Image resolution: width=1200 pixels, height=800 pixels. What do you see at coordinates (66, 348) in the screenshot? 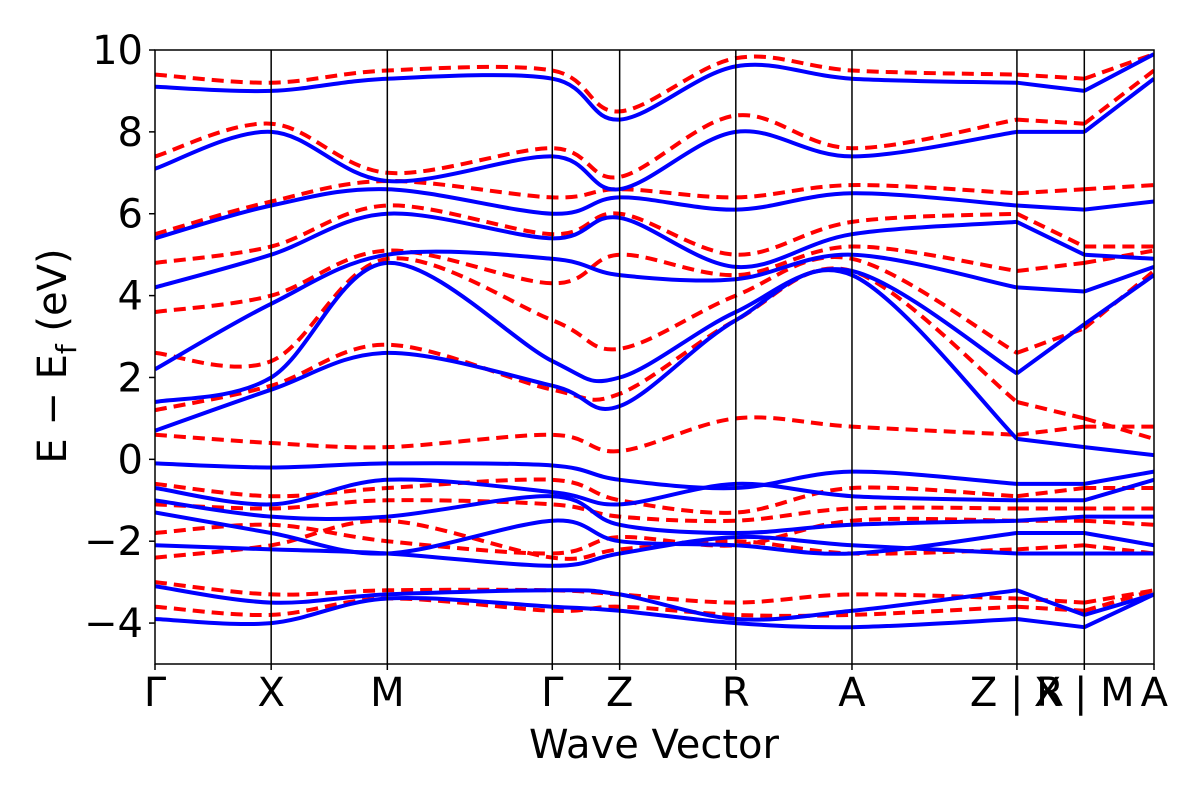
I see `y-axis-label-subscript: f` at bounding box center [66, 348].